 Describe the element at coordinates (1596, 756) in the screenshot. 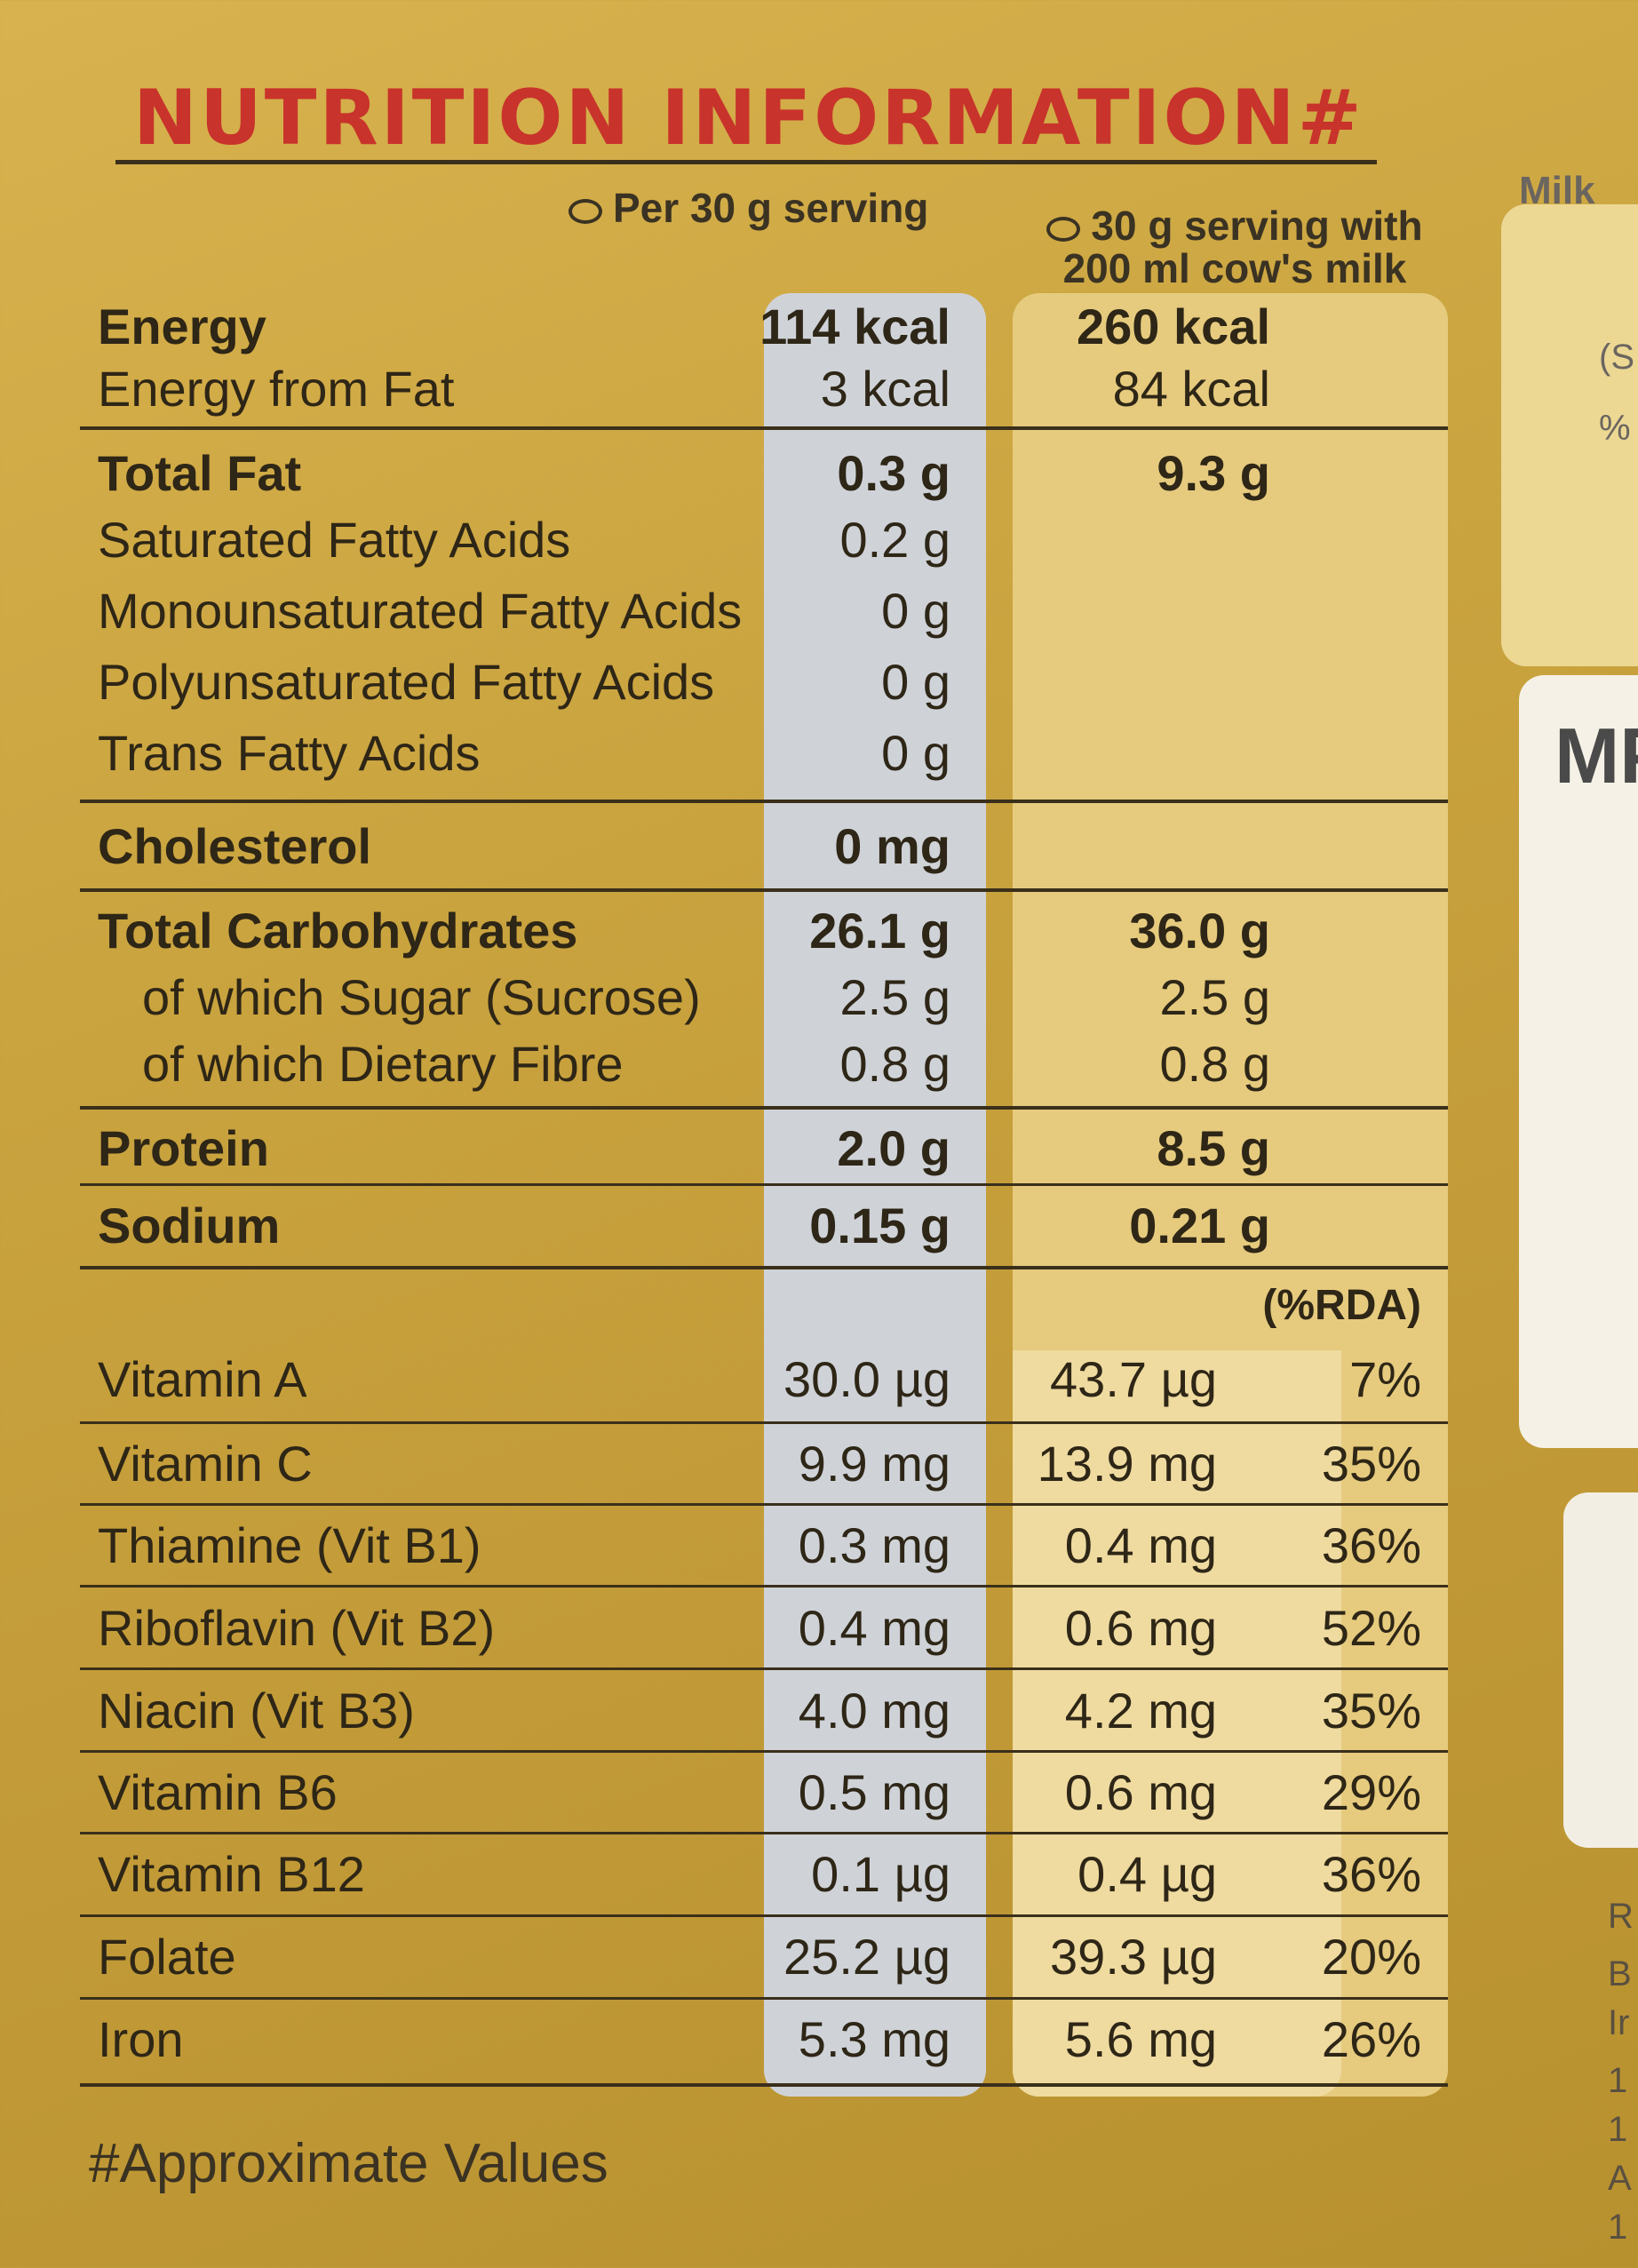

I see `adjacent-heading: MP` at that location.